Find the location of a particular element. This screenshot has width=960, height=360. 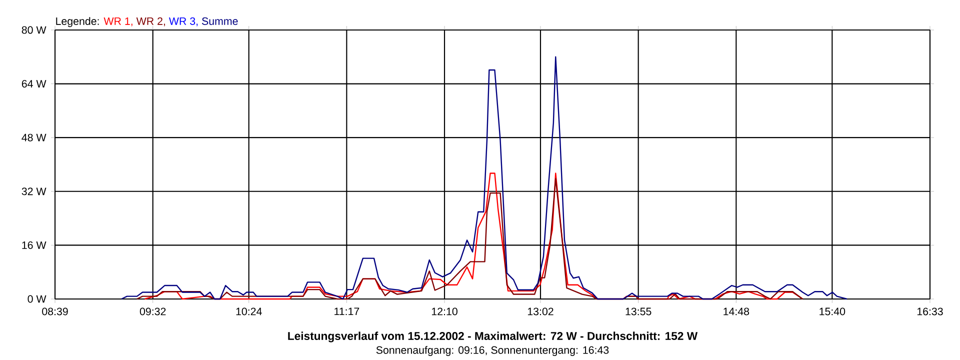

legend-title: Legende: is located at coordinates (77, 22).